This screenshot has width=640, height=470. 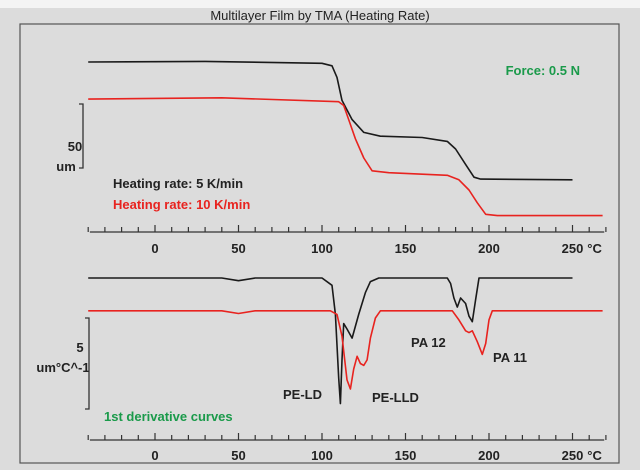 I want to click on upper-x-tick-label: 50, so click(x=238, y=248).